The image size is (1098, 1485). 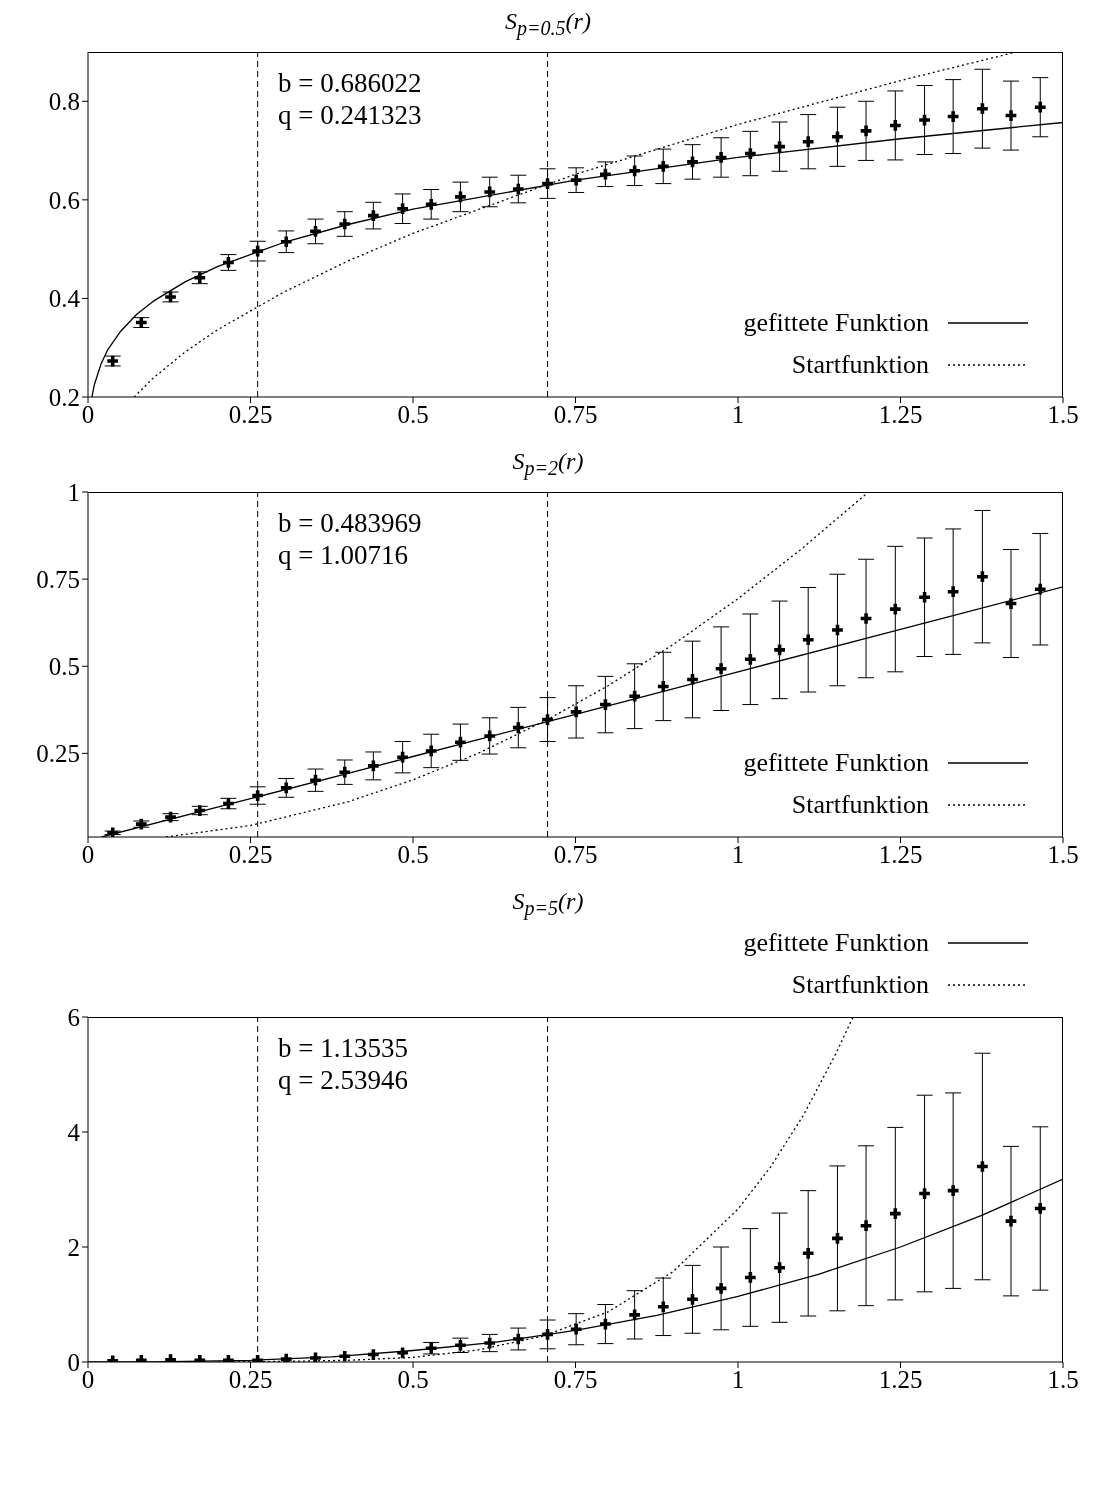 What do you see at coordinates (64, 200) in the screenshot?
I see `y-tick-label: 0.6` at bounding box center [64, 200].